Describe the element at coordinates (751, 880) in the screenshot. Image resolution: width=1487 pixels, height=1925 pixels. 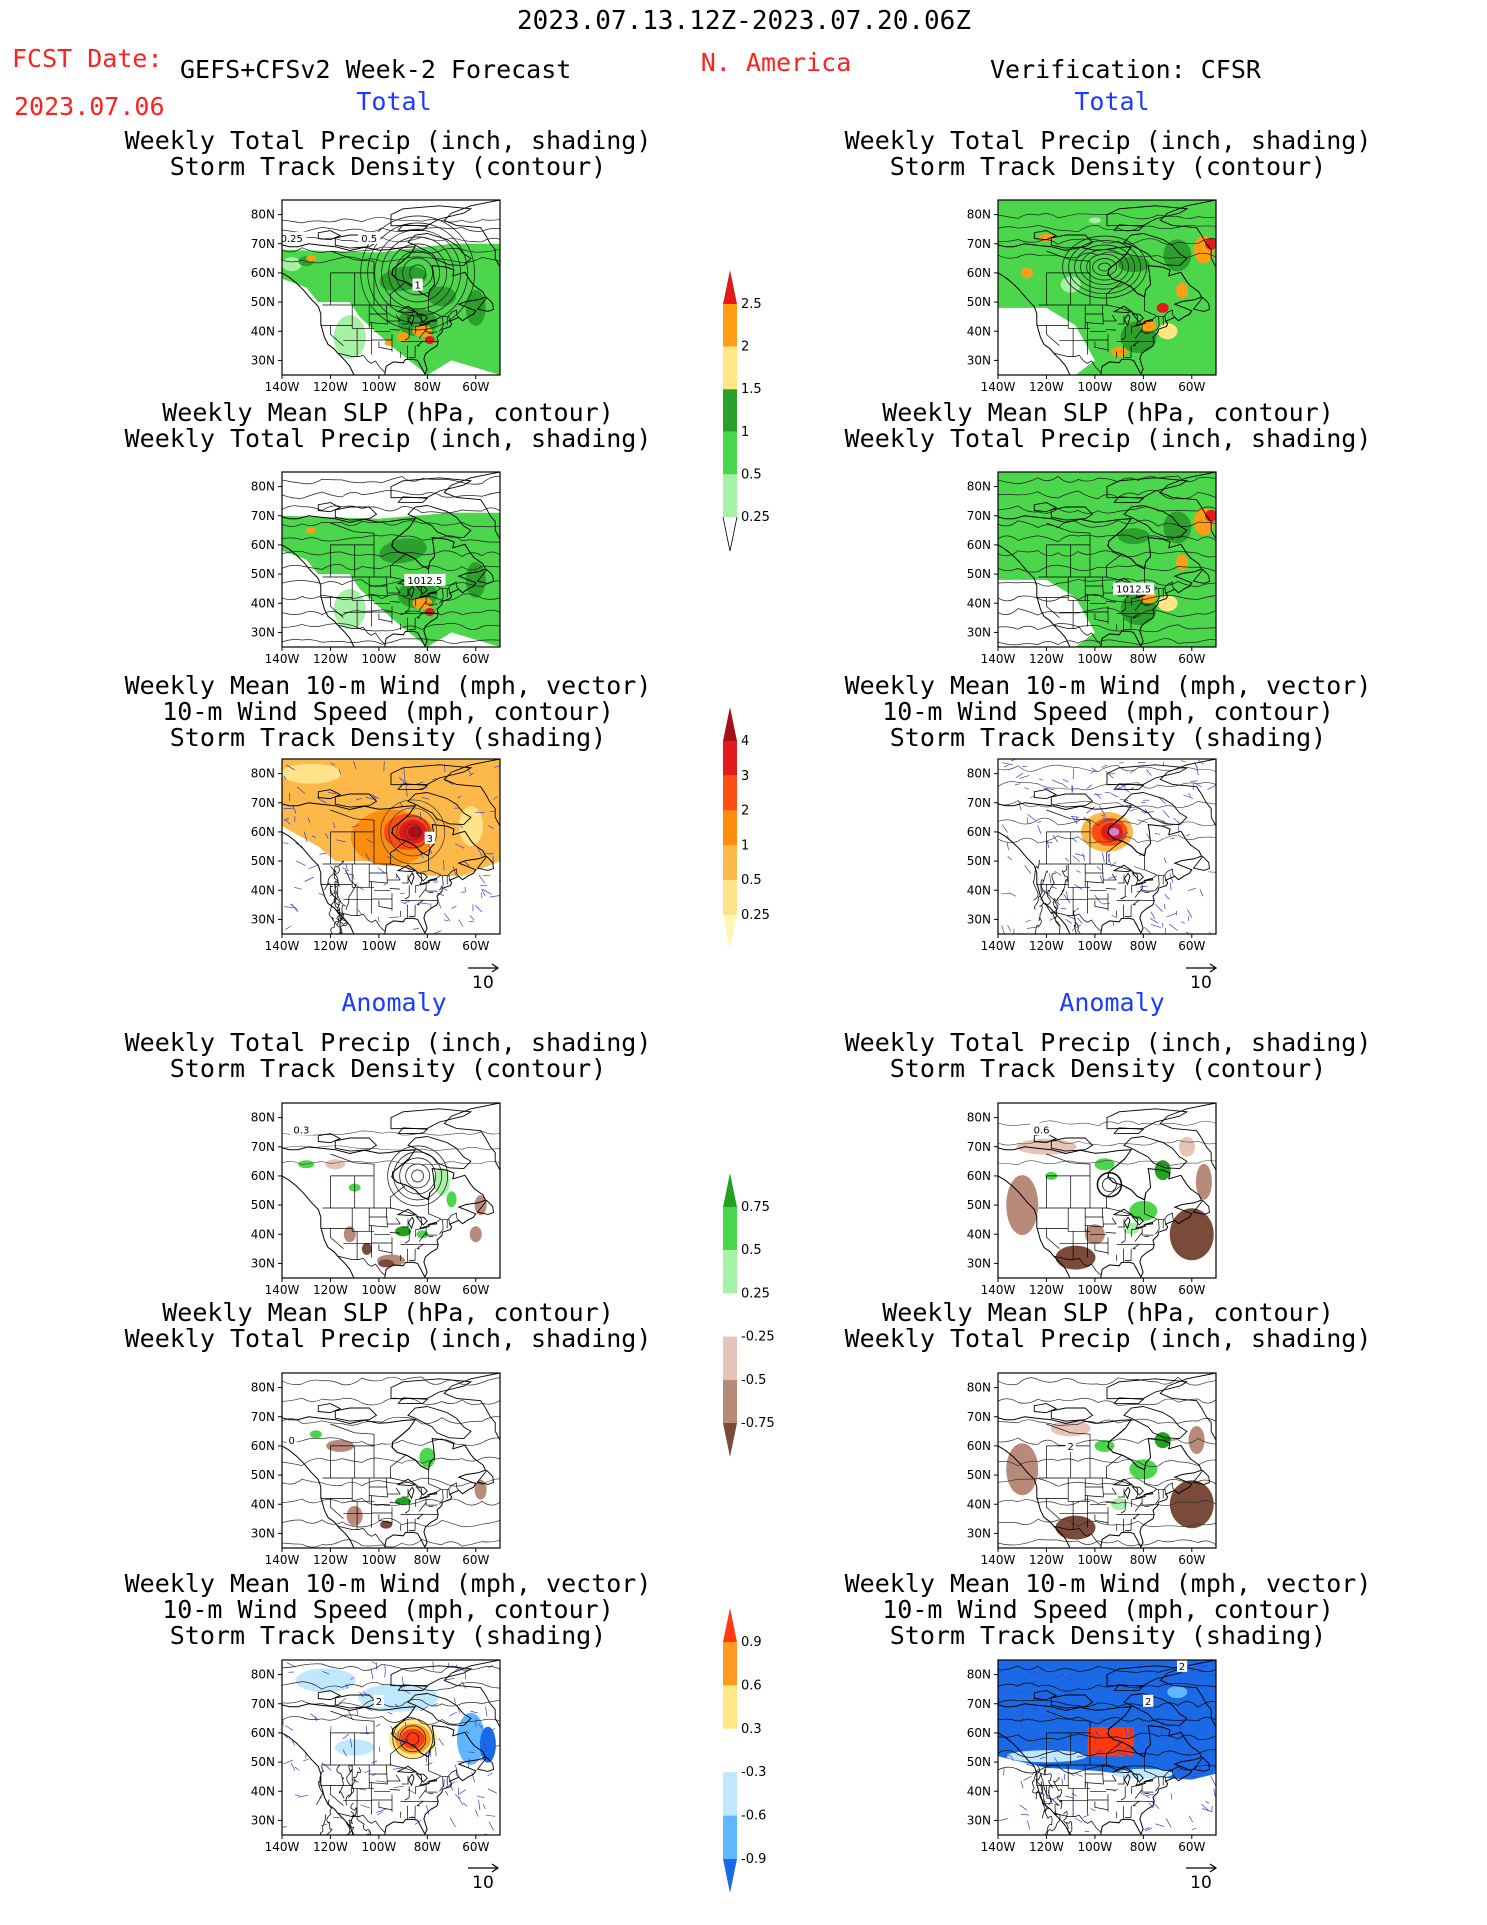
I see `colorbar-label: 0.5` at that location.